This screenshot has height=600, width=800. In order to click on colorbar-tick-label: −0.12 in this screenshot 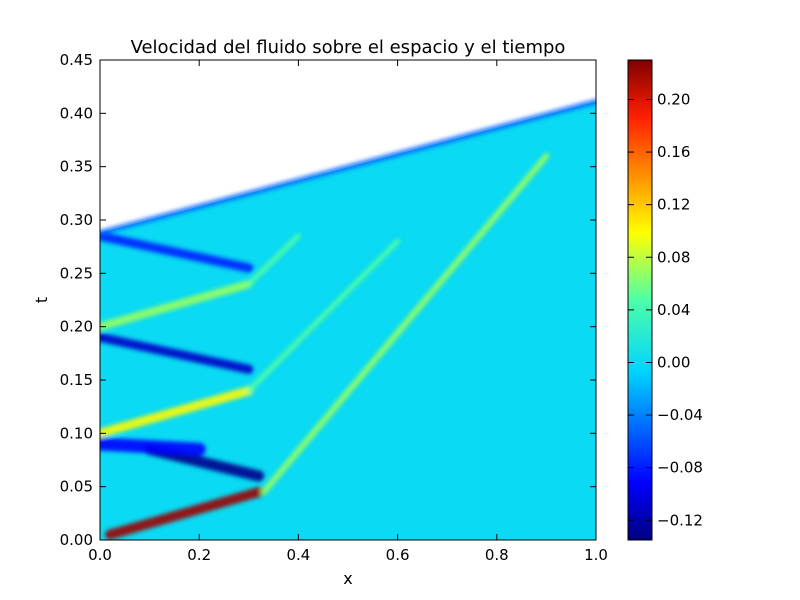, I will do `click(680, 520)`.